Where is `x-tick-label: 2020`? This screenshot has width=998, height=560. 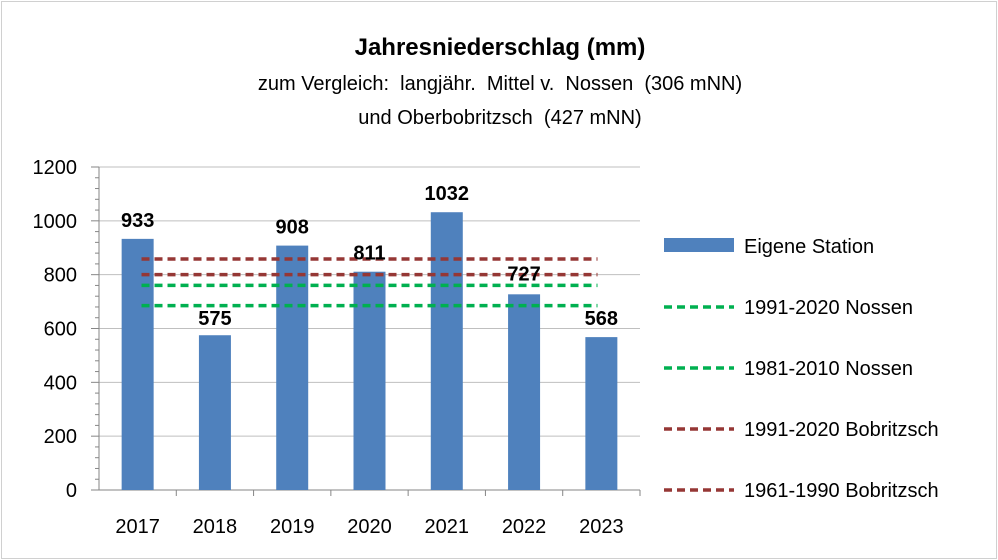 x-tick-label: 2020 is located at coordinates (369, 527).